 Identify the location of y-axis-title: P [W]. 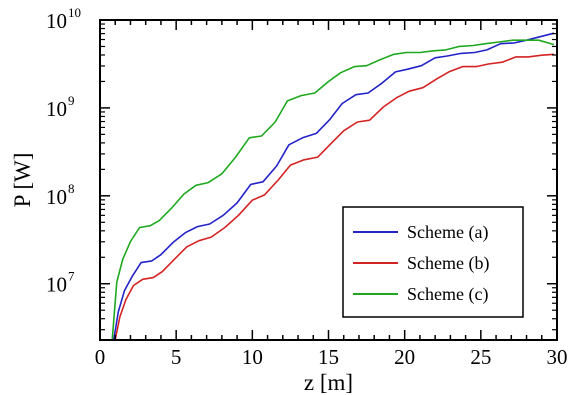
(22, 180).